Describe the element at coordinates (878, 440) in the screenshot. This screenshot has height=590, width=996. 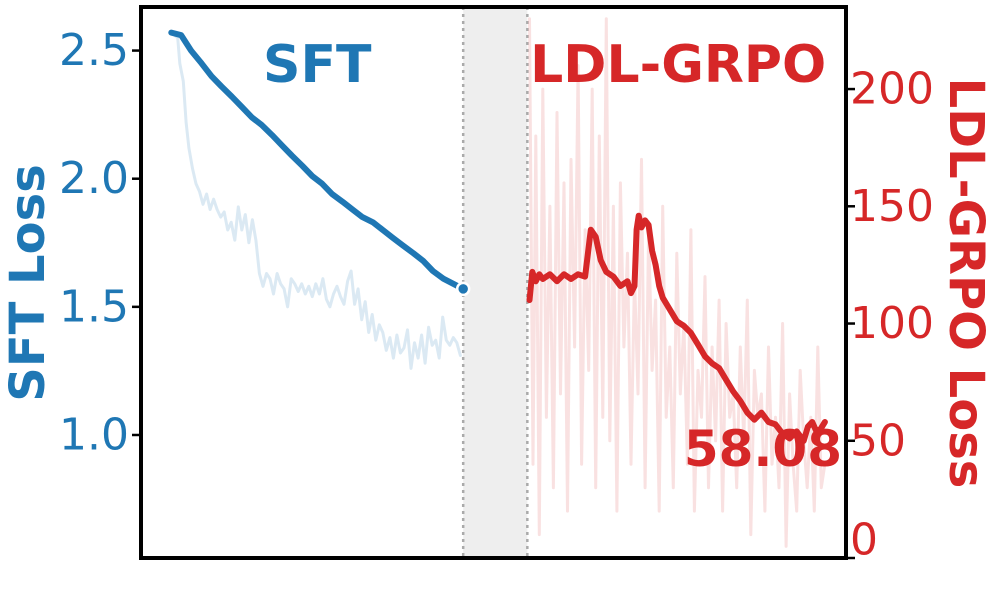
I see `right-tick-label: 50` at that location.